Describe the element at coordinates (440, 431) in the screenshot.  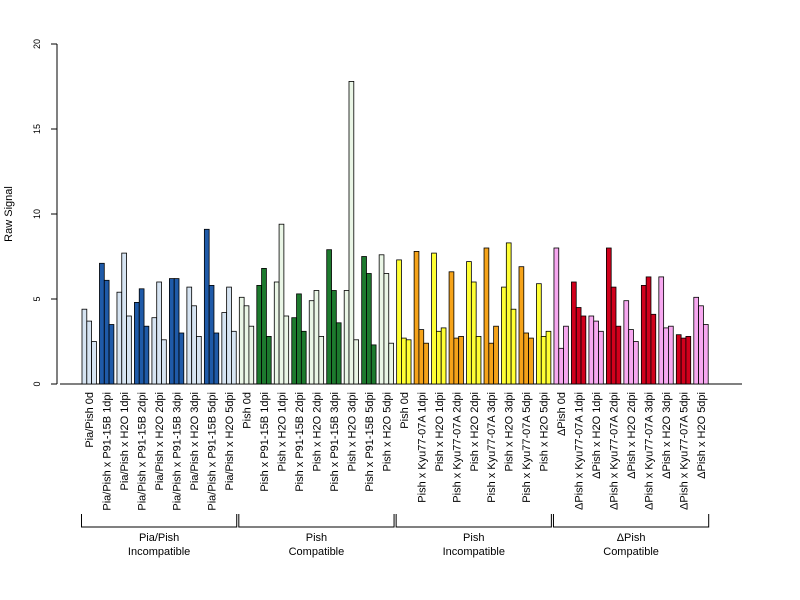
I see `x-tick-label: Pish x H2O 1dpi` at that location.